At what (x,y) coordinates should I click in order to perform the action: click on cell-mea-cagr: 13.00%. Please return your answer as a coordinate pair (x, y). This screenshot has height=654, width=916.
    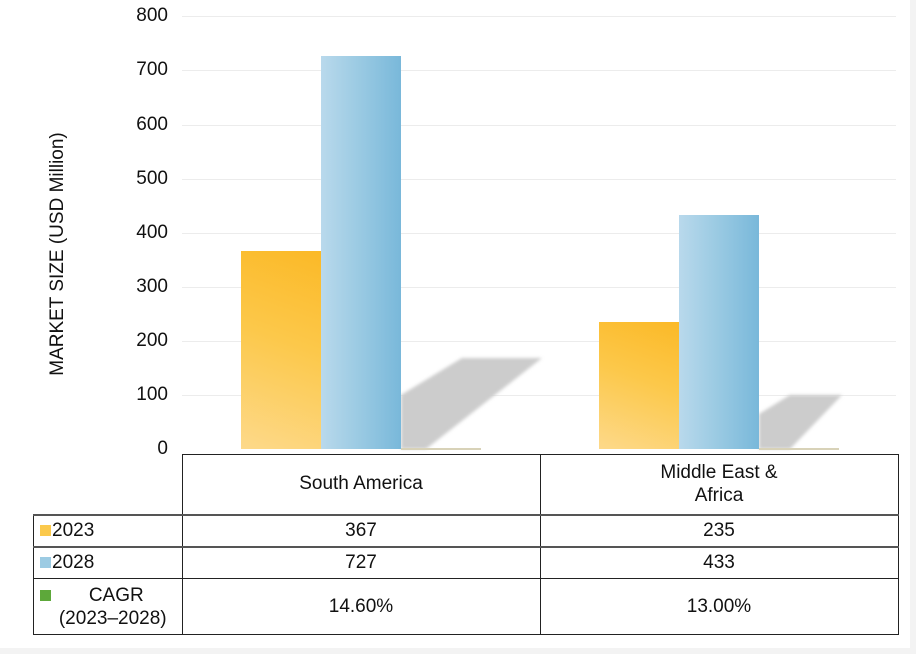
    Looking at the image, I should click on (719, 606).